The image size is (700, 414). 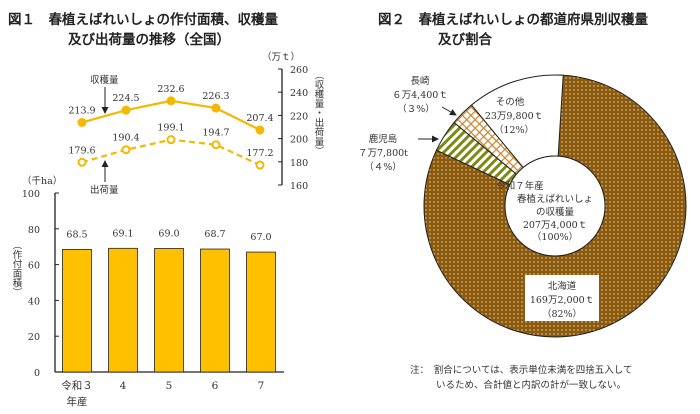 What do you see at coordinates (37, 373) in the screenshot?
I see `bar-y-tick-label: 0` at bounding box center [37, 373].